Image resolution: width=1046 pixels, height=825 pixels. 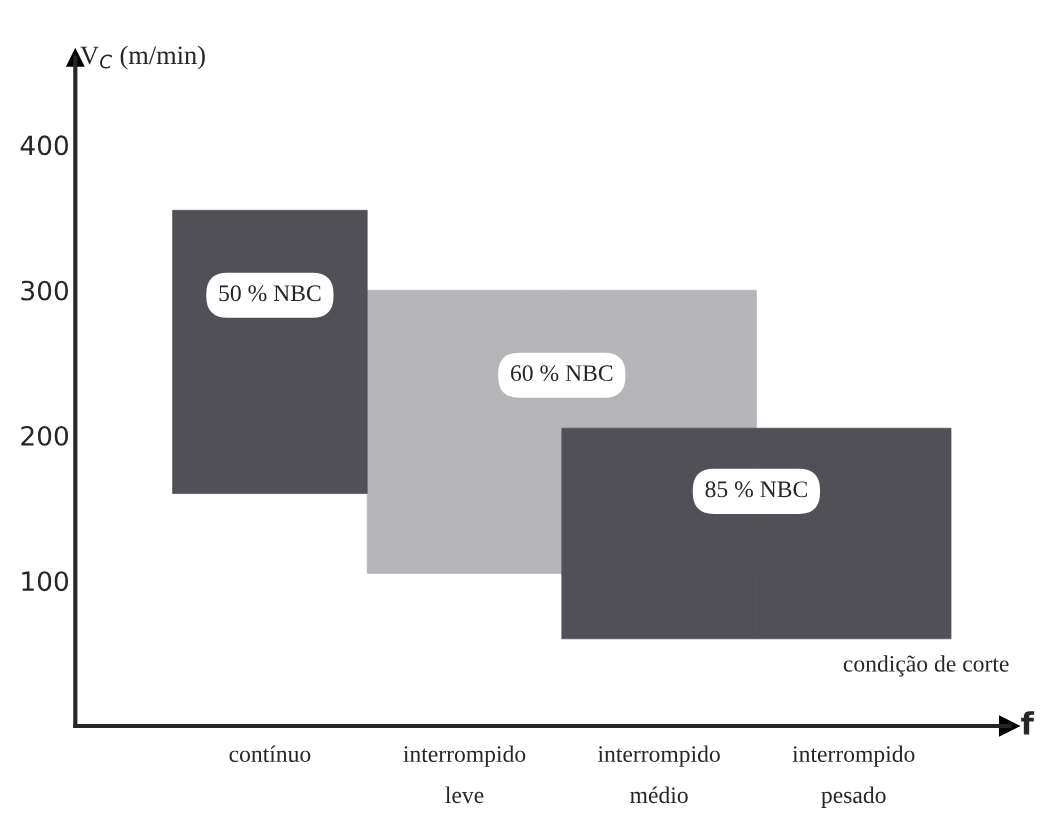 I want to click on series-label: 50 % NBC, so click(x=270, y=293).